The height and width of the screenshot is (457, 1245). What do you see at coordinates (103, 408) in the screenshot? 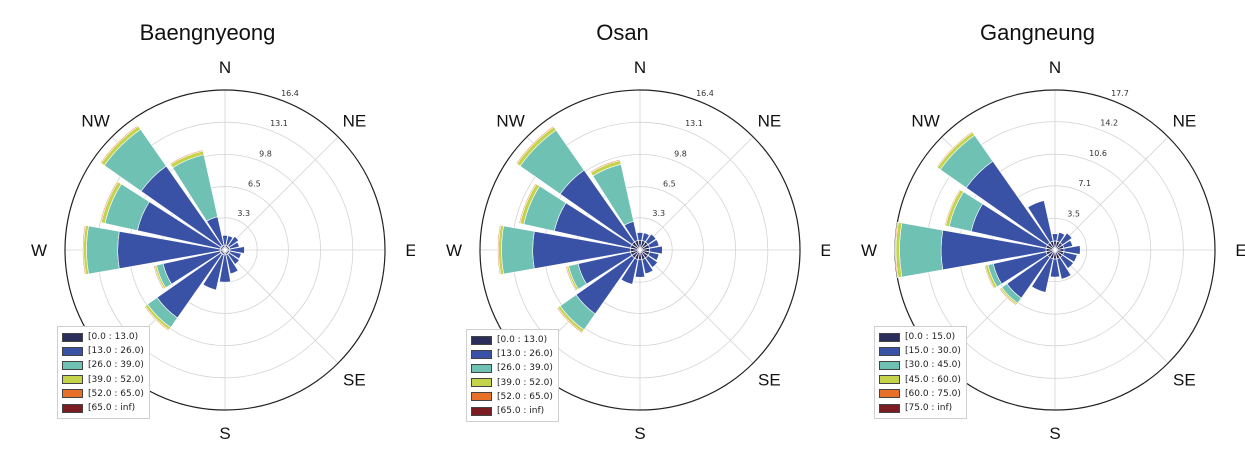
I see `legend-item: [65.0 : inf)` at bounding box center [103, 408].